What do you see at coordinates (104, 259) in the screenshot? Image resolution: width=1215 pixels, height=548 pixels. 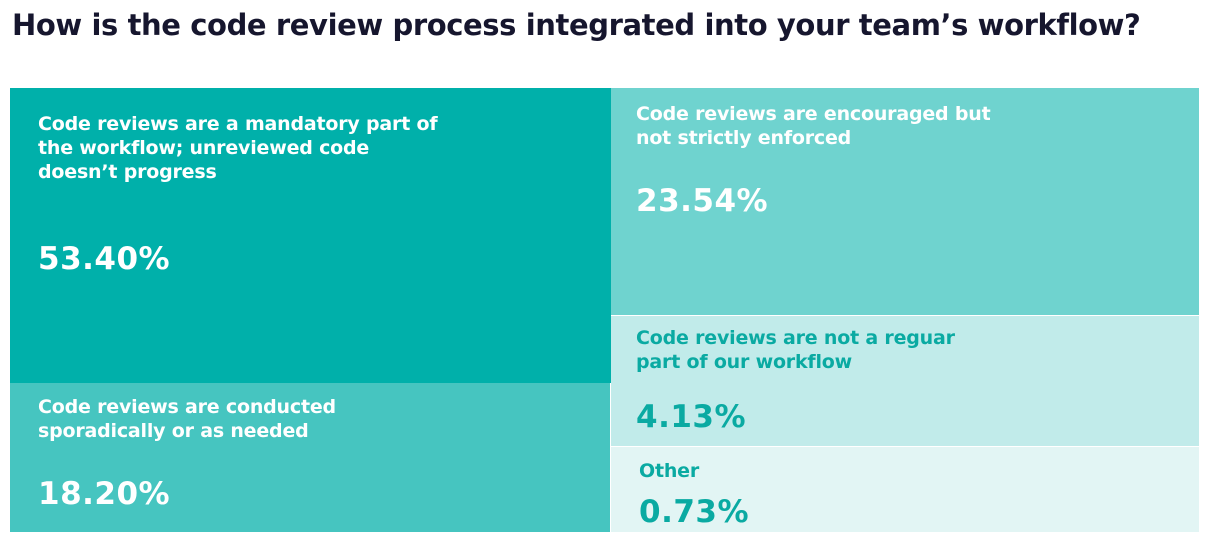 I see `tile-value: 53.40%` at bounding box center [104, 259].